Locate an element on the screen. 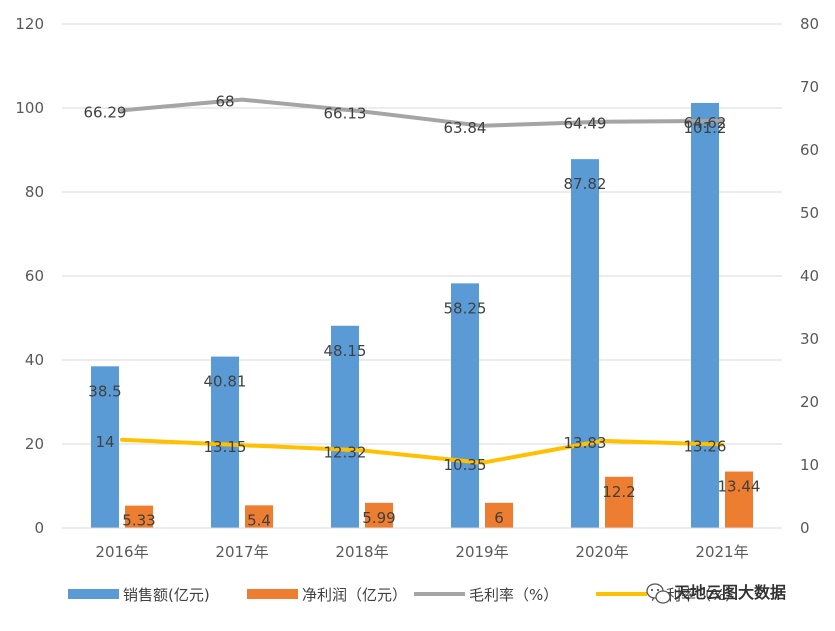 The width and height of the screenshot is (835, 631). data-label: 40.81 is located at coordinates (225, 382).